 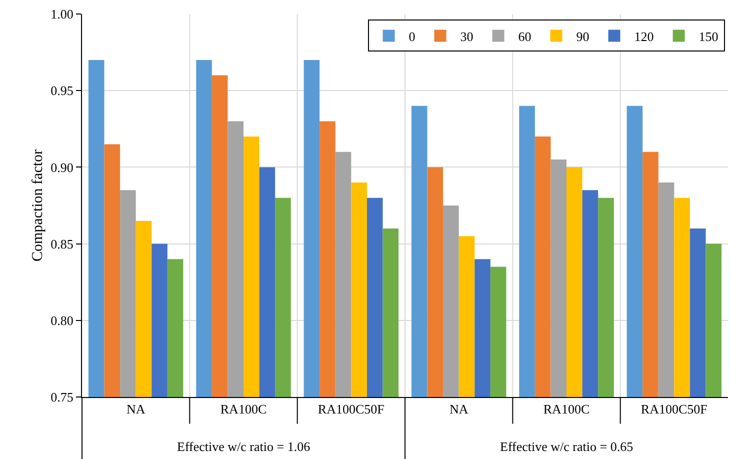 I want to click on legend-label: 30, so click(x=467, y=36).